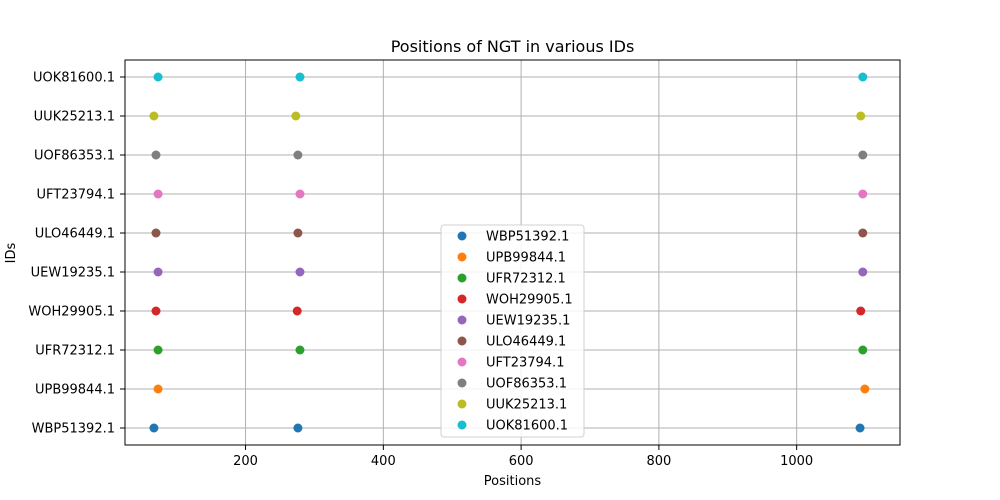 This screenshot has width=1000, height=500. What do you see at coordinates (383, 461) in the screenshot?
I see `x-tick-label: 400` at bounding box center [383, 461].